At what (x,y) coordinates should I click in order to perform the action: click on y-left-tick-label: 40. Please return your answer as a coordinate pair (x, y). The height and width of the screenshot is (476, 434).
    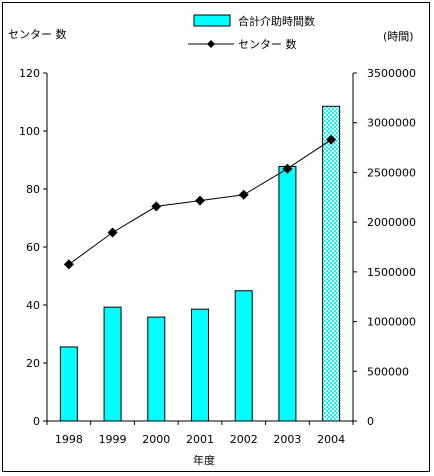
    Looking at the image, I should click on (33, 305).